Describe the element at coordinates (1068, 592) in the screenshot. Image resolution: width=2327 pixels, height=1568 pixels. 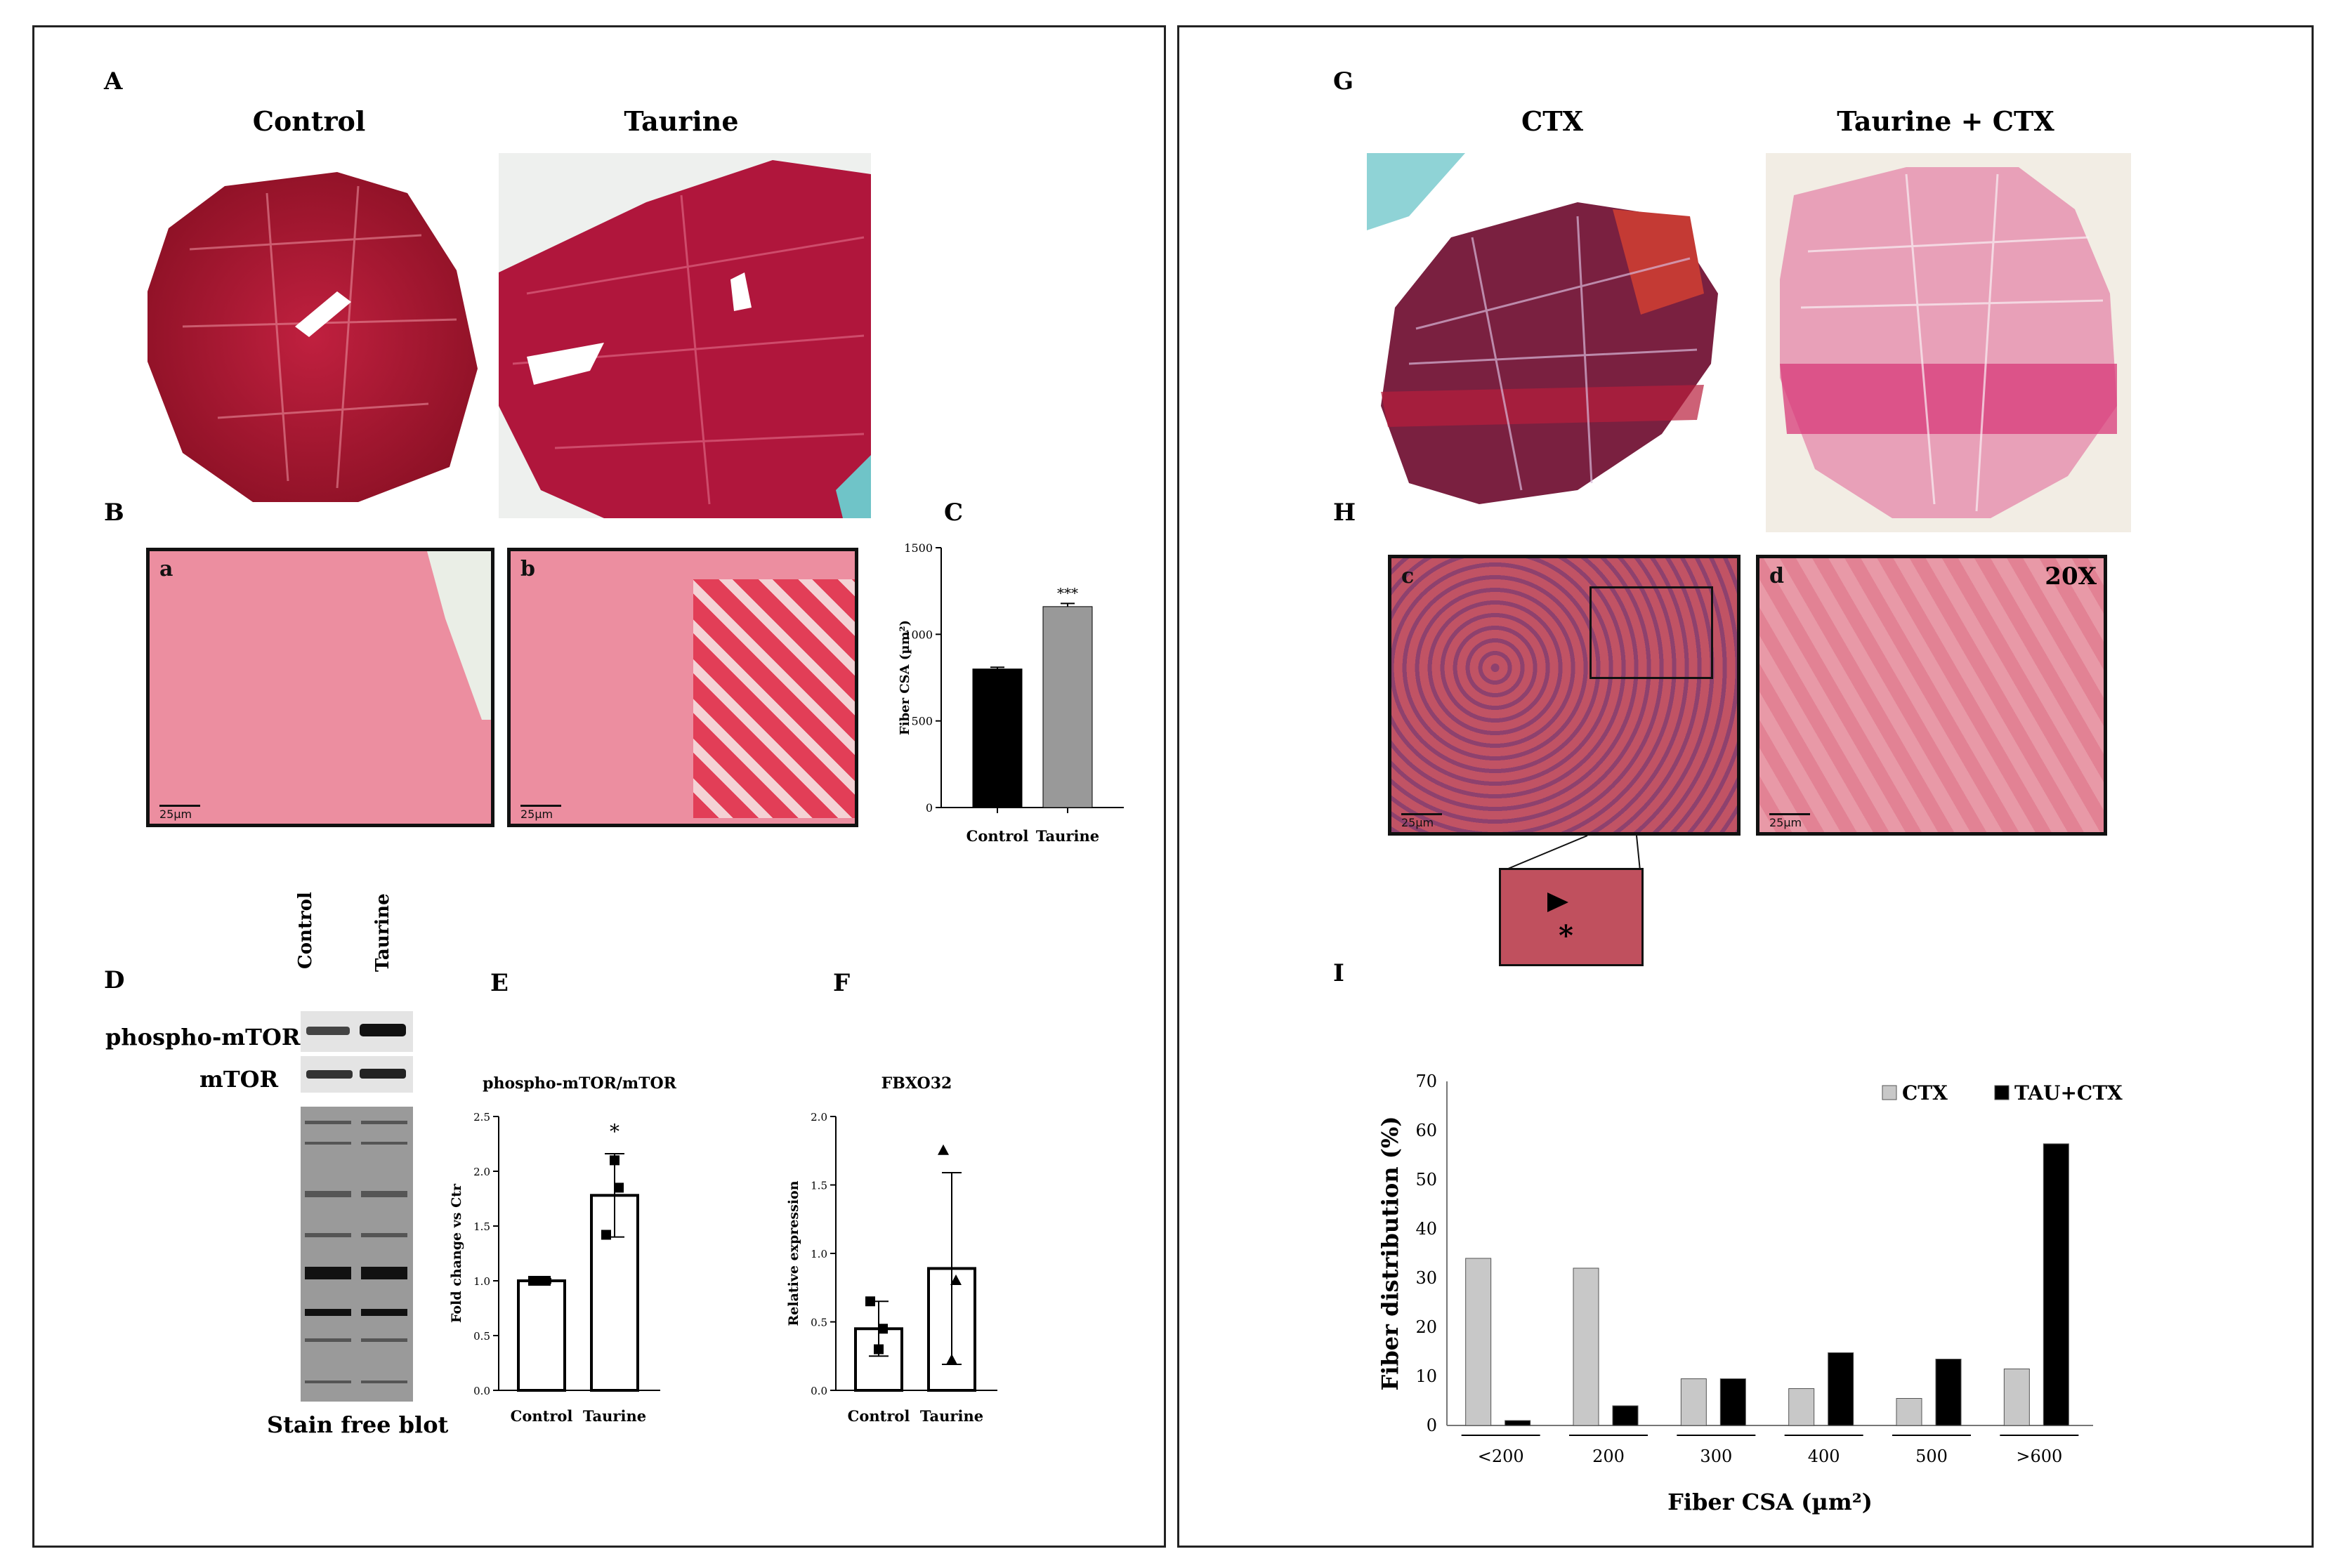
I see `significance-marker: ***` at that location.